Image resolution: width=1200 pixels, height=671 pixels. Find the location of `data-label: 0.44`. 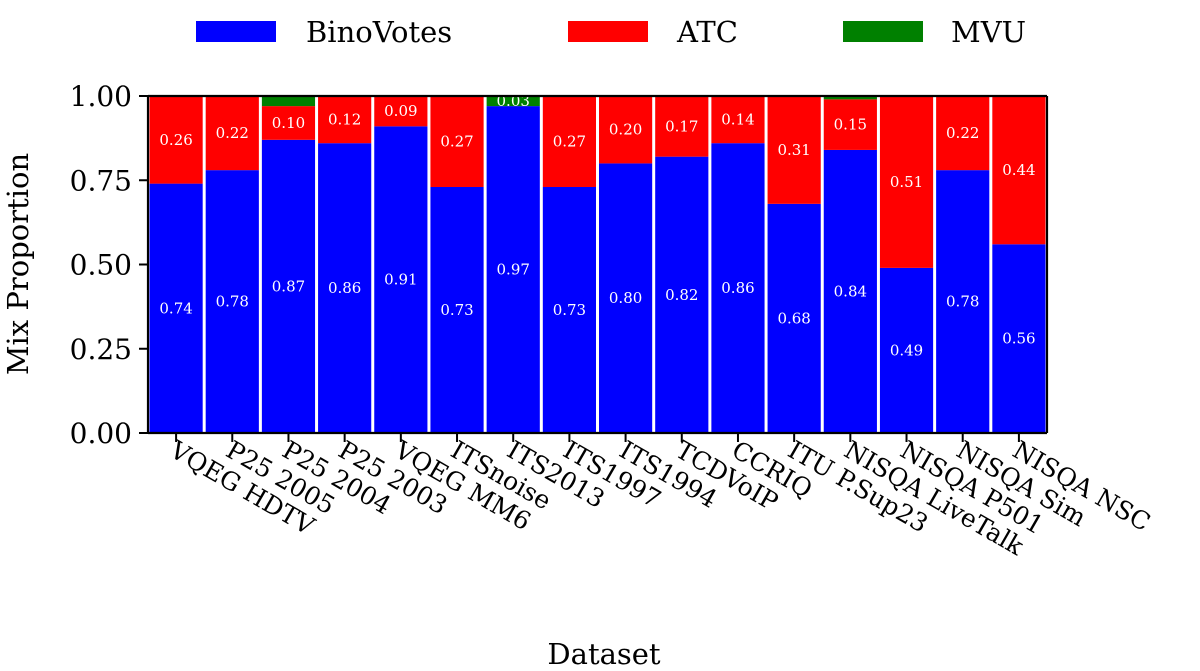

data-label: 0.44 is located at coordinates (1018, 170).